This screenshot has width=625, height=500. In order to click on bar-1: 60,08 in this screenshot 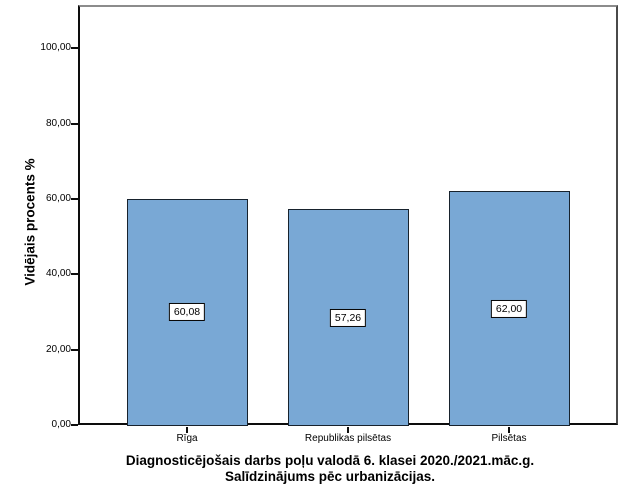, I will do `click(187, 312)`.